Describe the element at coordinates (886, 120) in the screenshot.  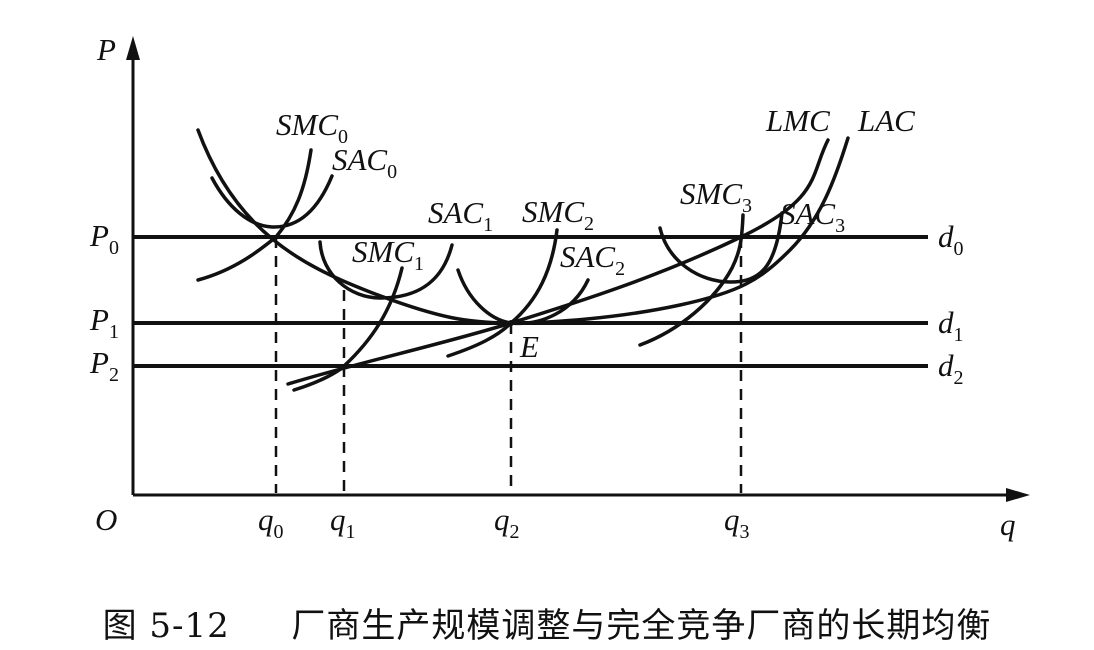
I see `lac-label: LAC` at that location.